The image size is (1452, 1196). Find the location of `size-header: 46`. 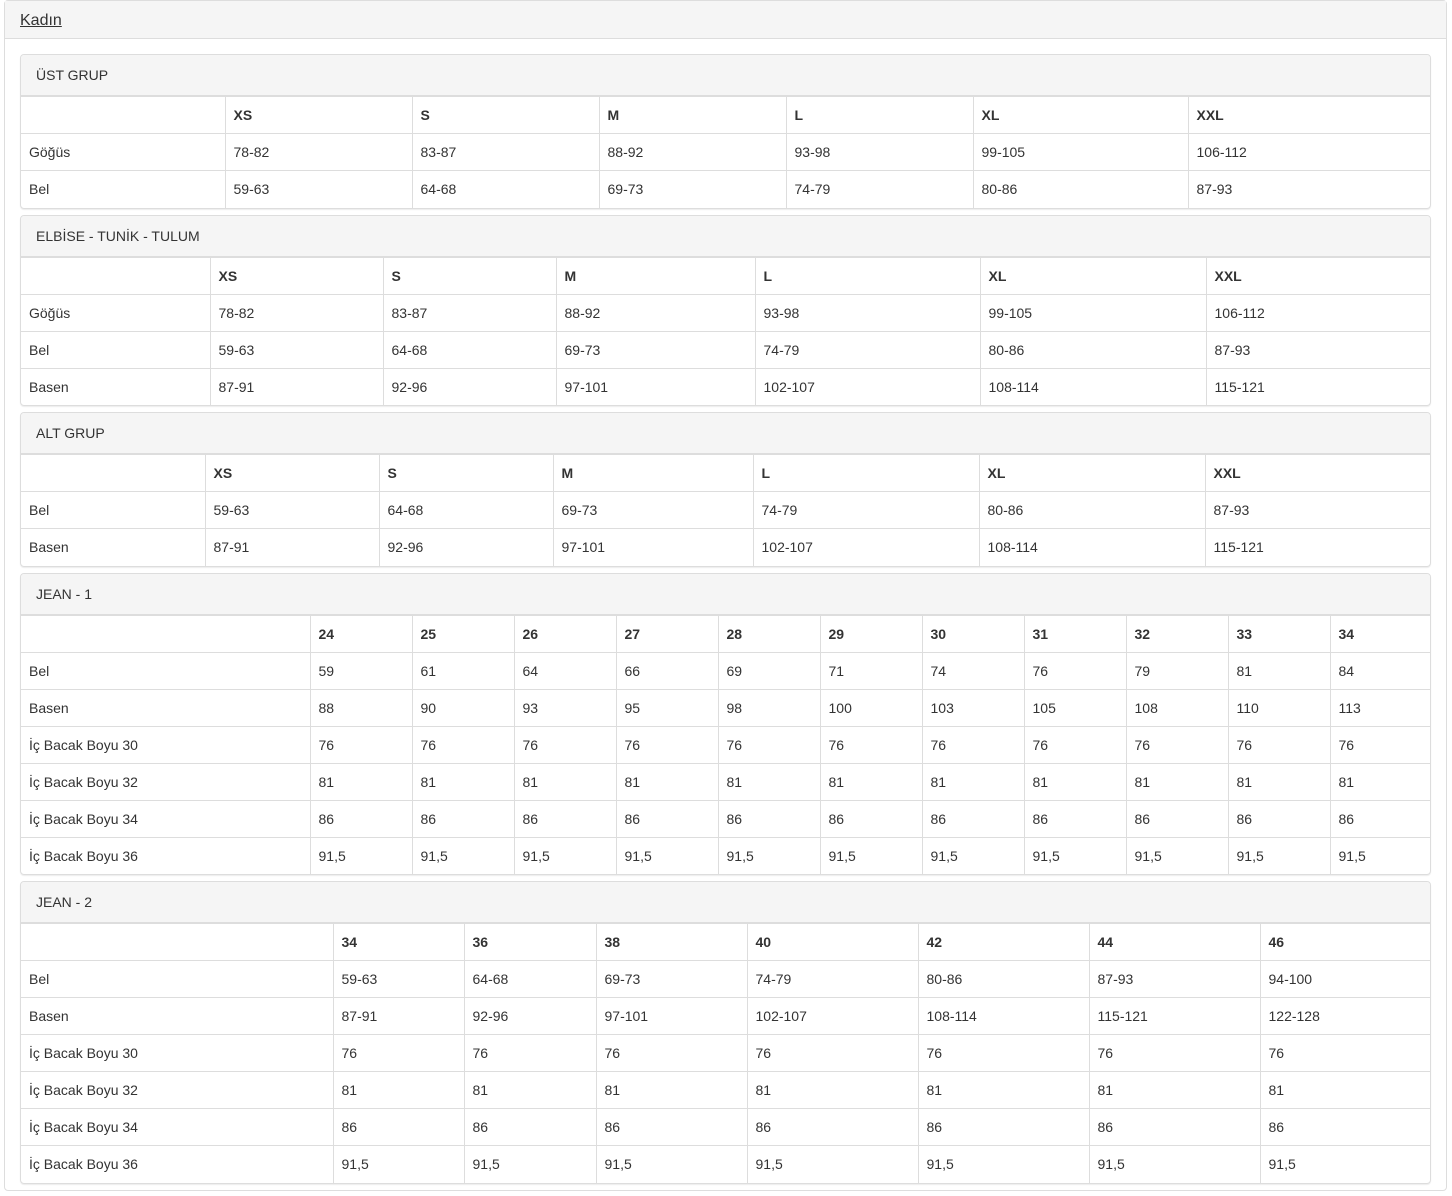

size-header: 46 is located at coordinates (1344, 942).